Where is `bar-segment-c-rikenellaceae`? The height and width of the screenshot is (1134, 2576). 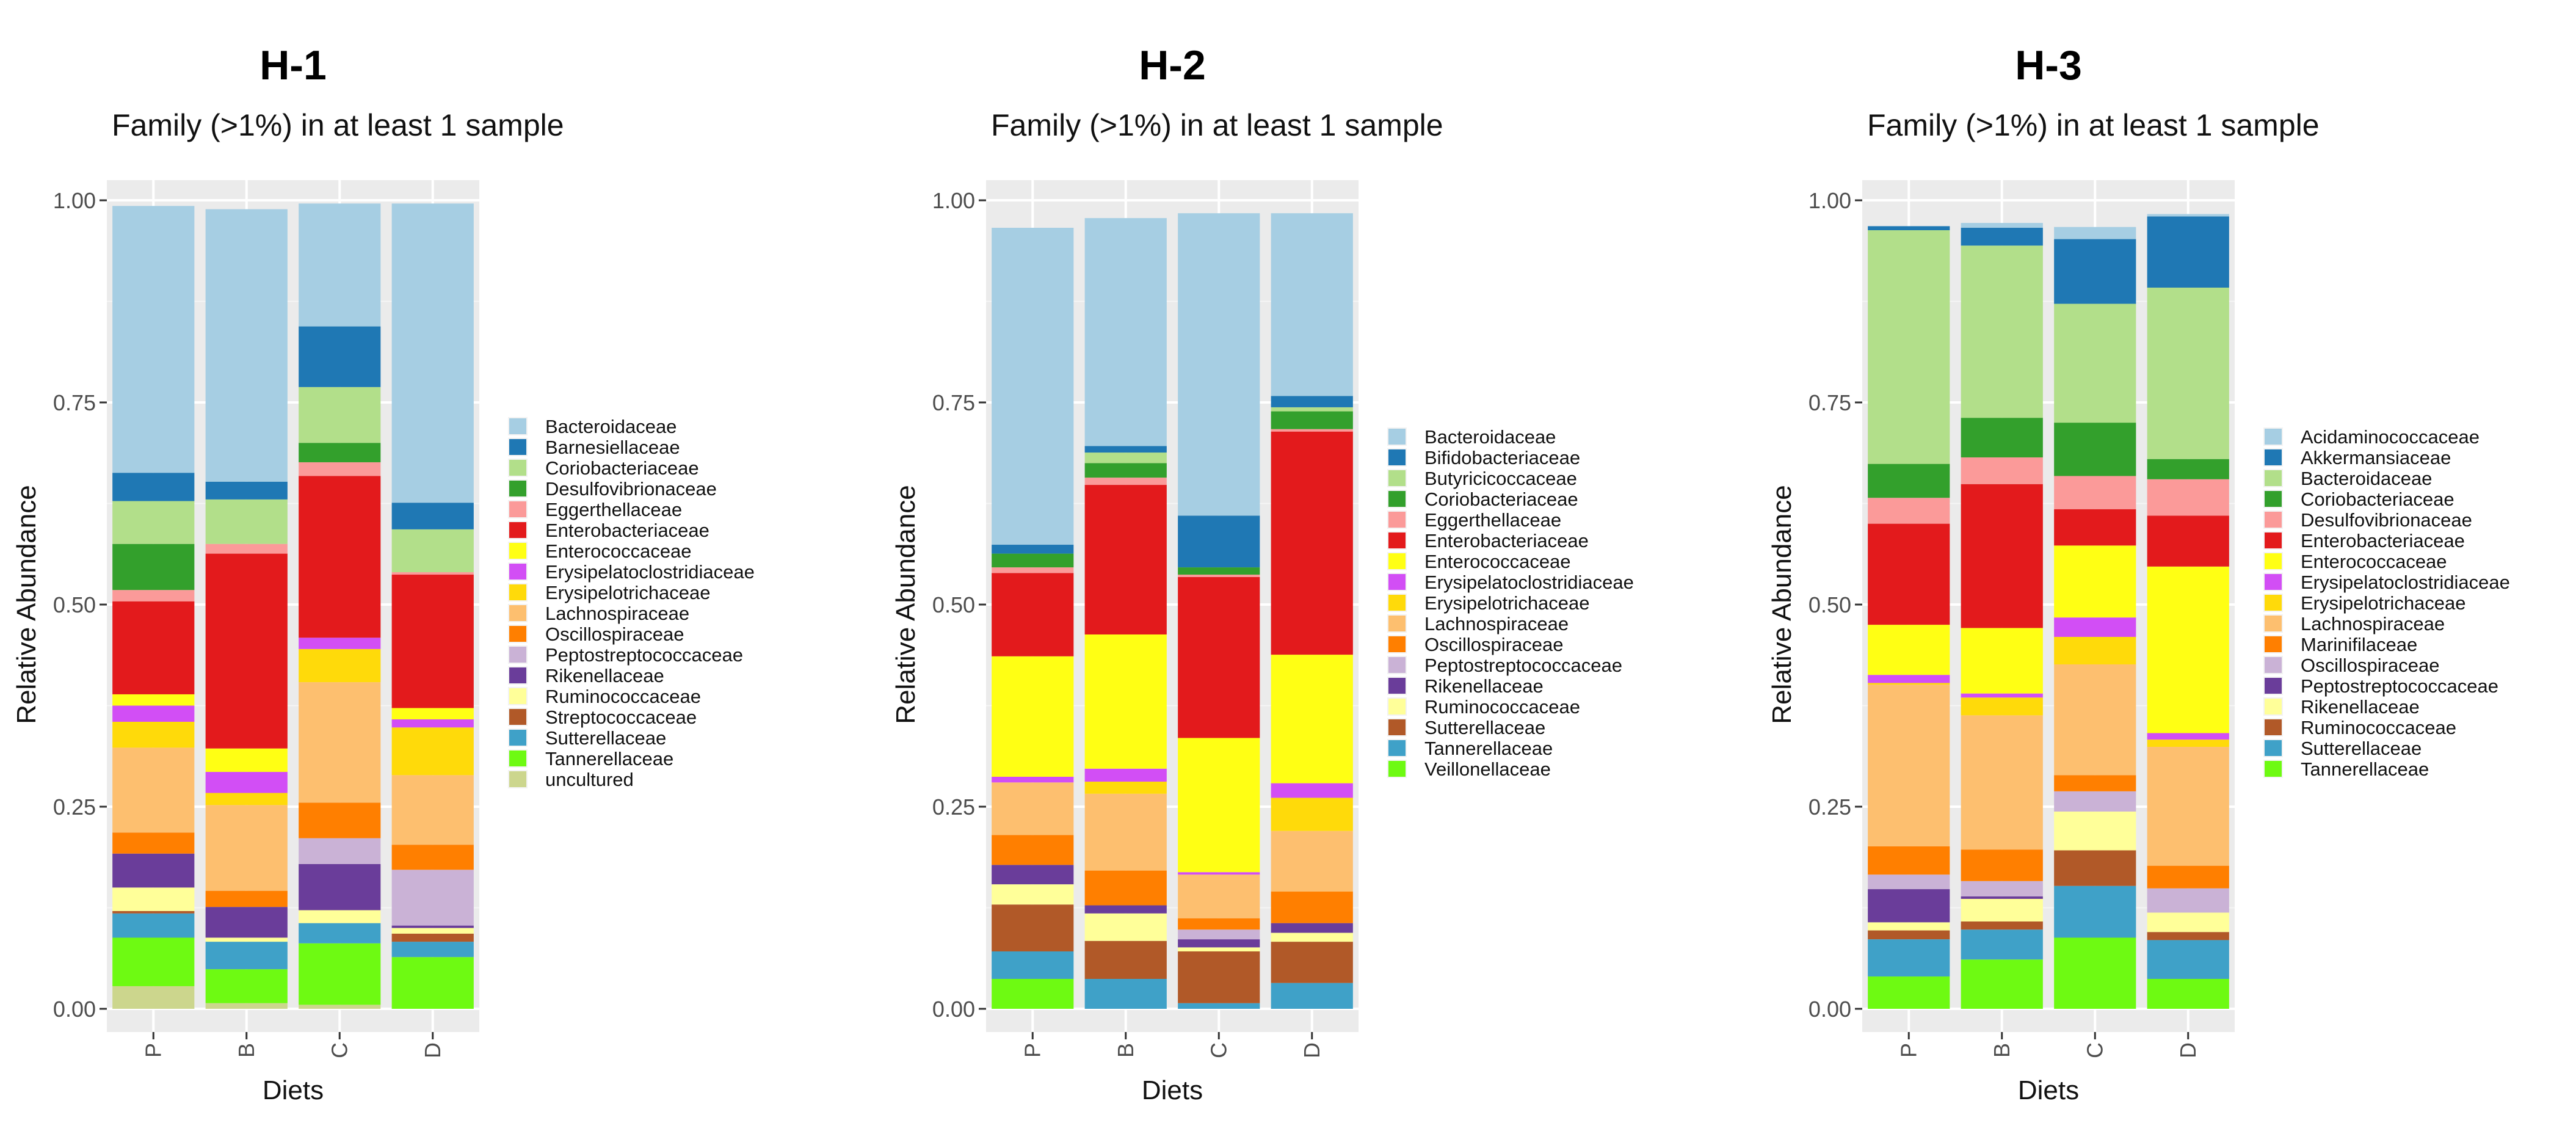 bar-segment-c-rikenellaceae is located at coordinates (2095, 831).